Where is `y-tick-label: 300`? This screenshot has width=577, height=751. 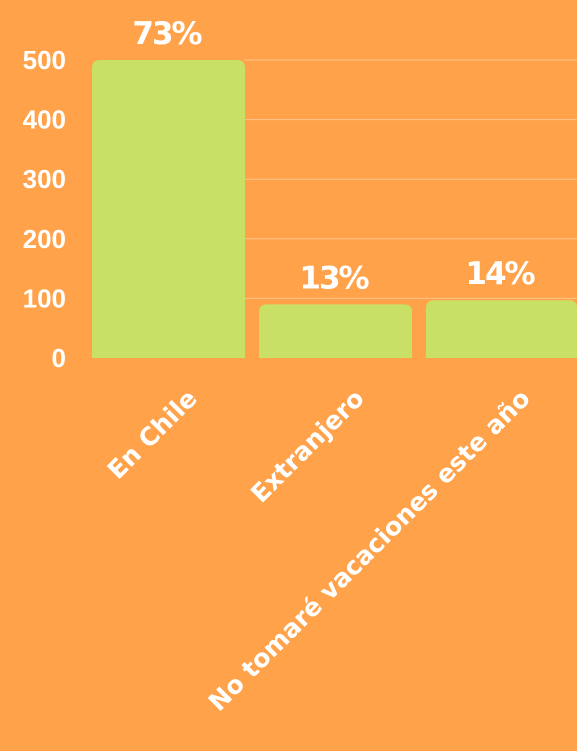 y-tick-label: 300 is located at coordinates (44, 179).